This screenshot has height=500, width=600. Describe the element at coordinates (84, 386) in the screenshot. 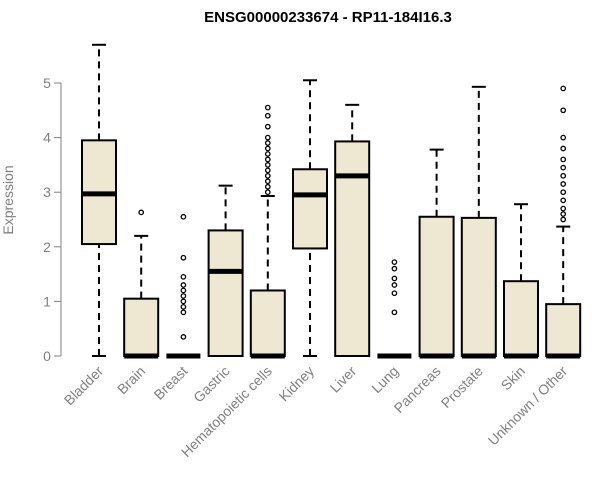

I see `x-category-label: Bladder` at that location.